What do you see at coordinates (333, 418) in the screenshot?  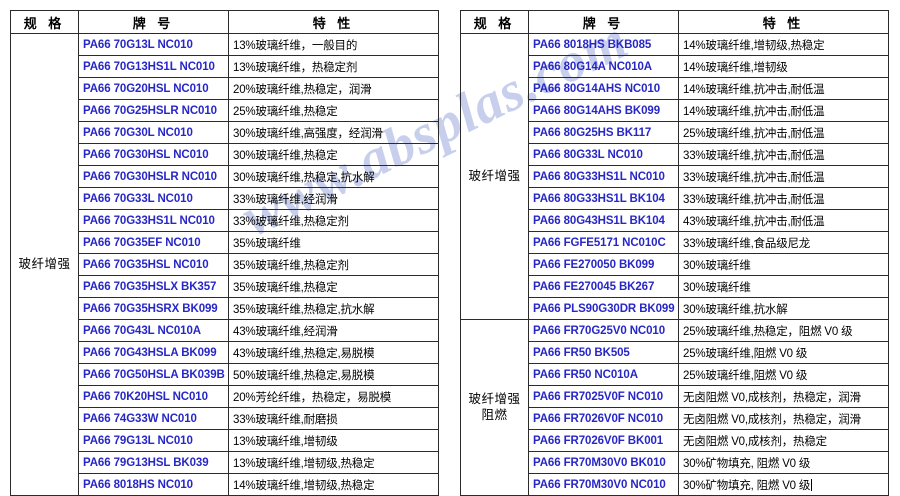 I see `property-cell: 33%玻璃纤维,耐磨损` at bounding box center [333, 418].